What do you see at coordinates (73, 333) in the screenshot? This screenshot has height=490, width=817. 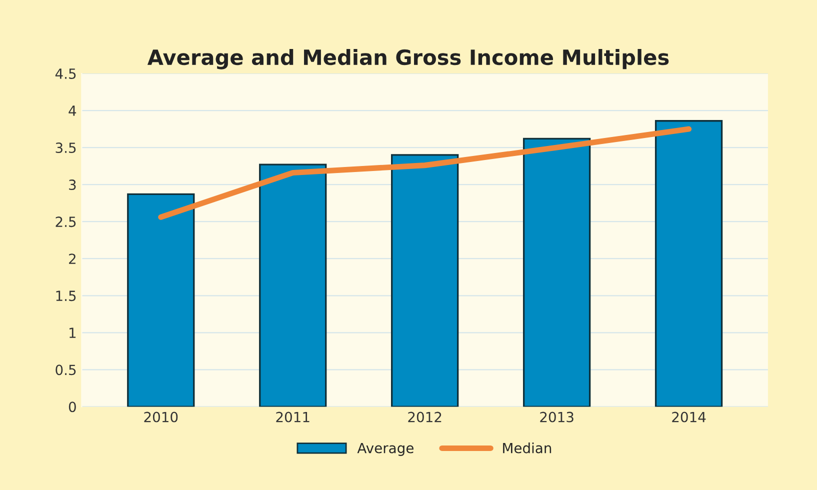 I see `y-tick-label: 1` at bounding box center [73, 333].